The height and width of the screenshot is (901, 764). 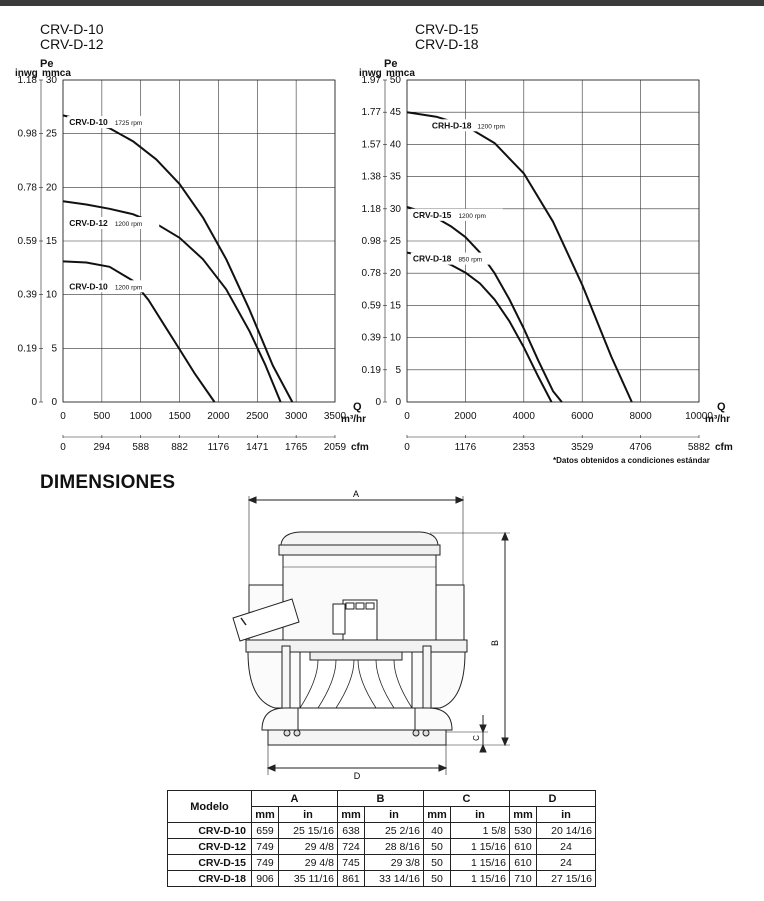 I want to click on d-mm-cell: 530, so click(x=523, y=830).